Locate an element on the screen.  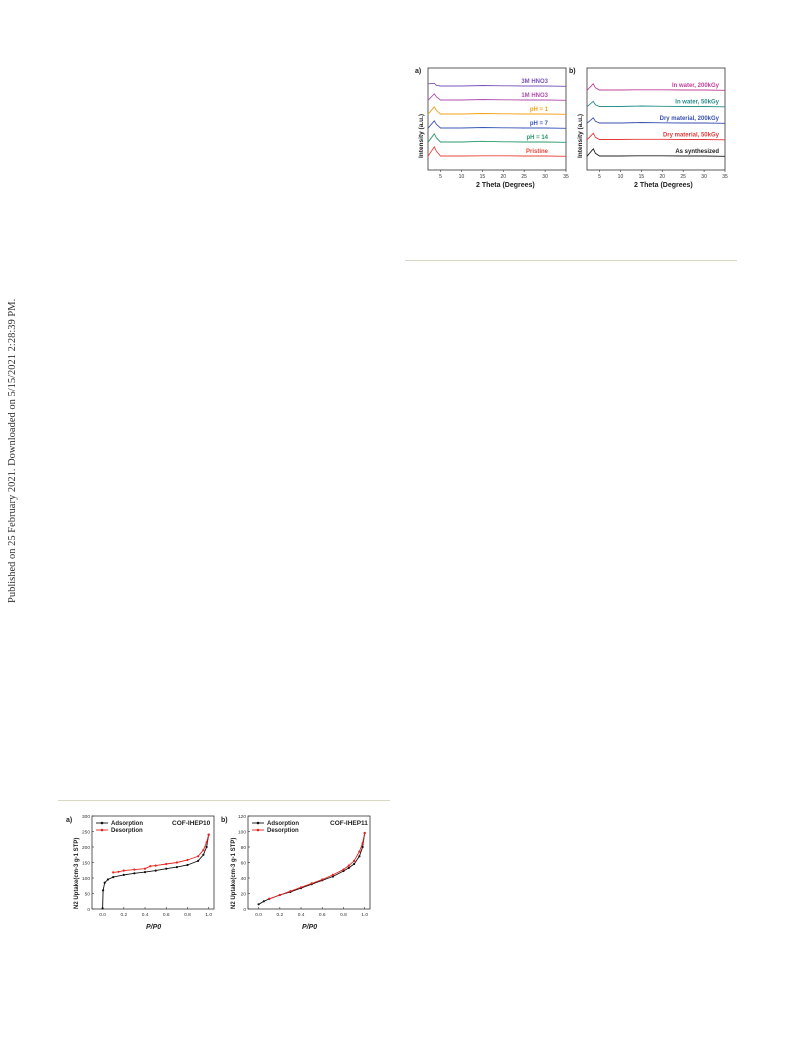
iso-b-legend-adsorption: Adsorption is located at coordinates (283, 824).